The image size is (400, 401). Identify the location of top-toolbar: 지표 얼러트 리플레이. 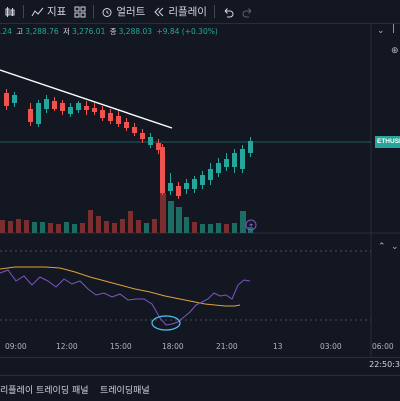
(200, 12).